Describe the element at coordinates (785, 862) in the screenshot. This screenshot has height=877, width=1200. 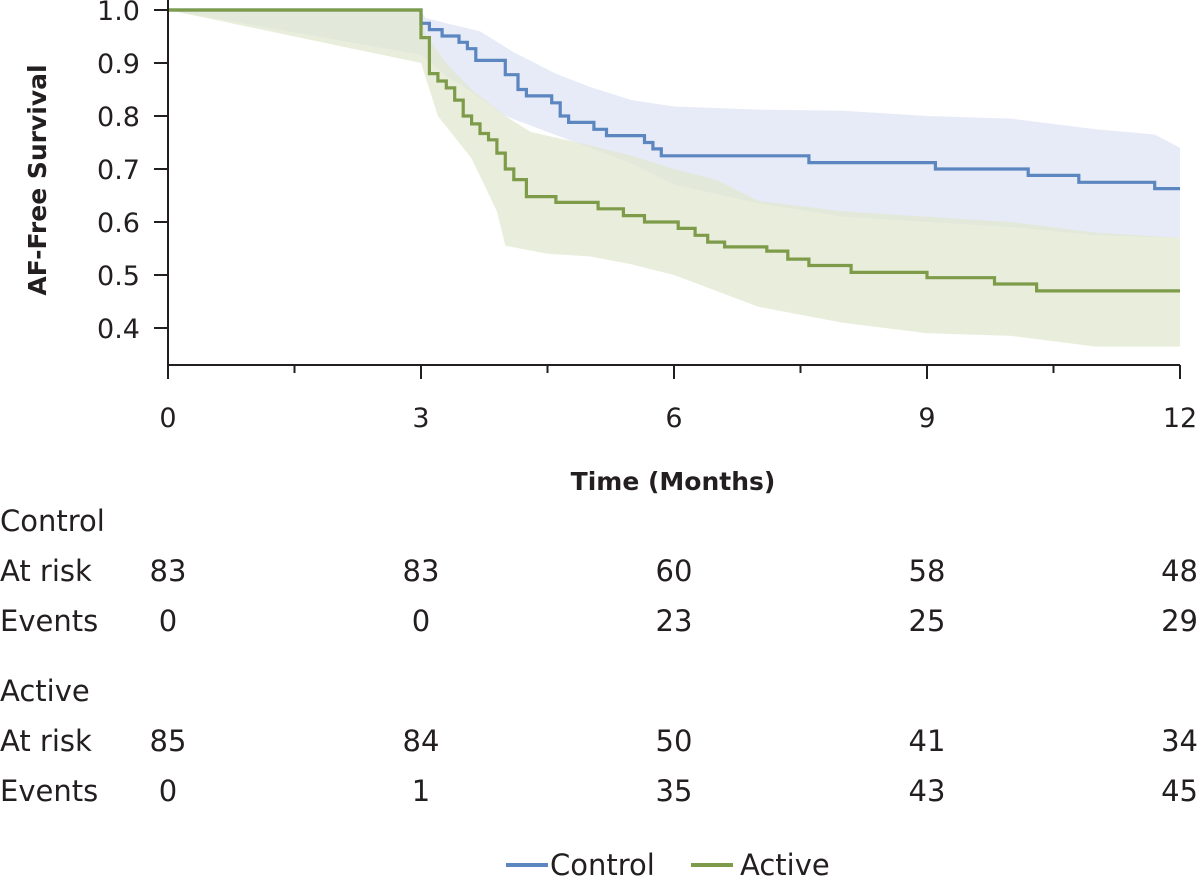
I see `legend-label-active: Active` at that location.